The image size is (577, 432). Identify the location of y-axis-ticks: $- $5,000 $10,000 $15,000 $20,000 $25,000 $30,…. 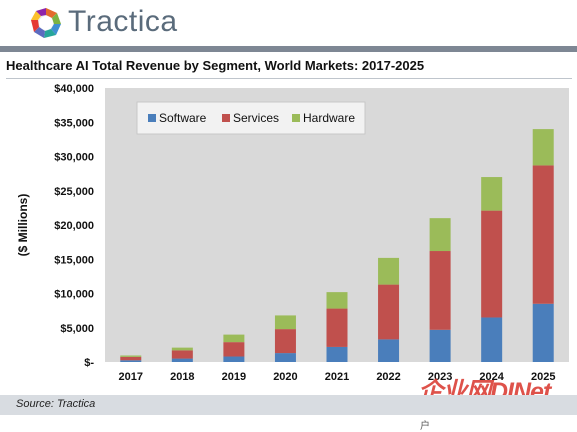
(74, 226).